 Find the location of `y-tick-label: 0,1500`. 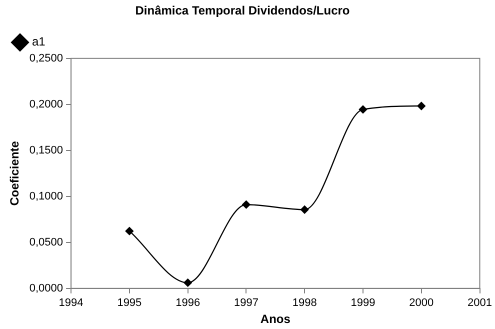

y-tick-label: 0,1500 is located at coordinates (46, 150).